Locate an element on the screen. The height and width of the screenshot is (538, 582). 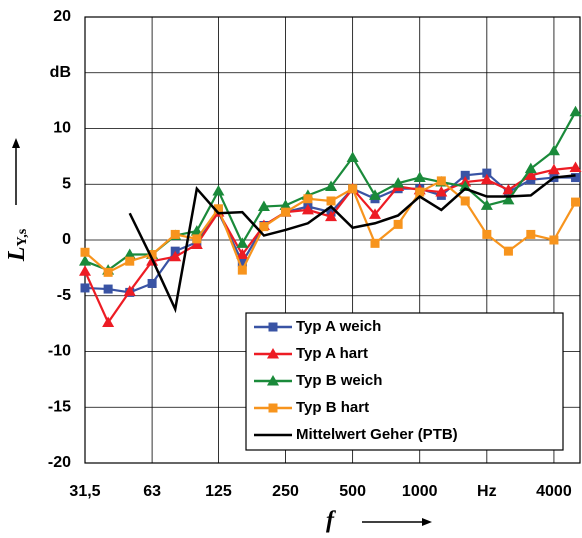
y-tick-label: -10 is located at coordinates (59, 351).